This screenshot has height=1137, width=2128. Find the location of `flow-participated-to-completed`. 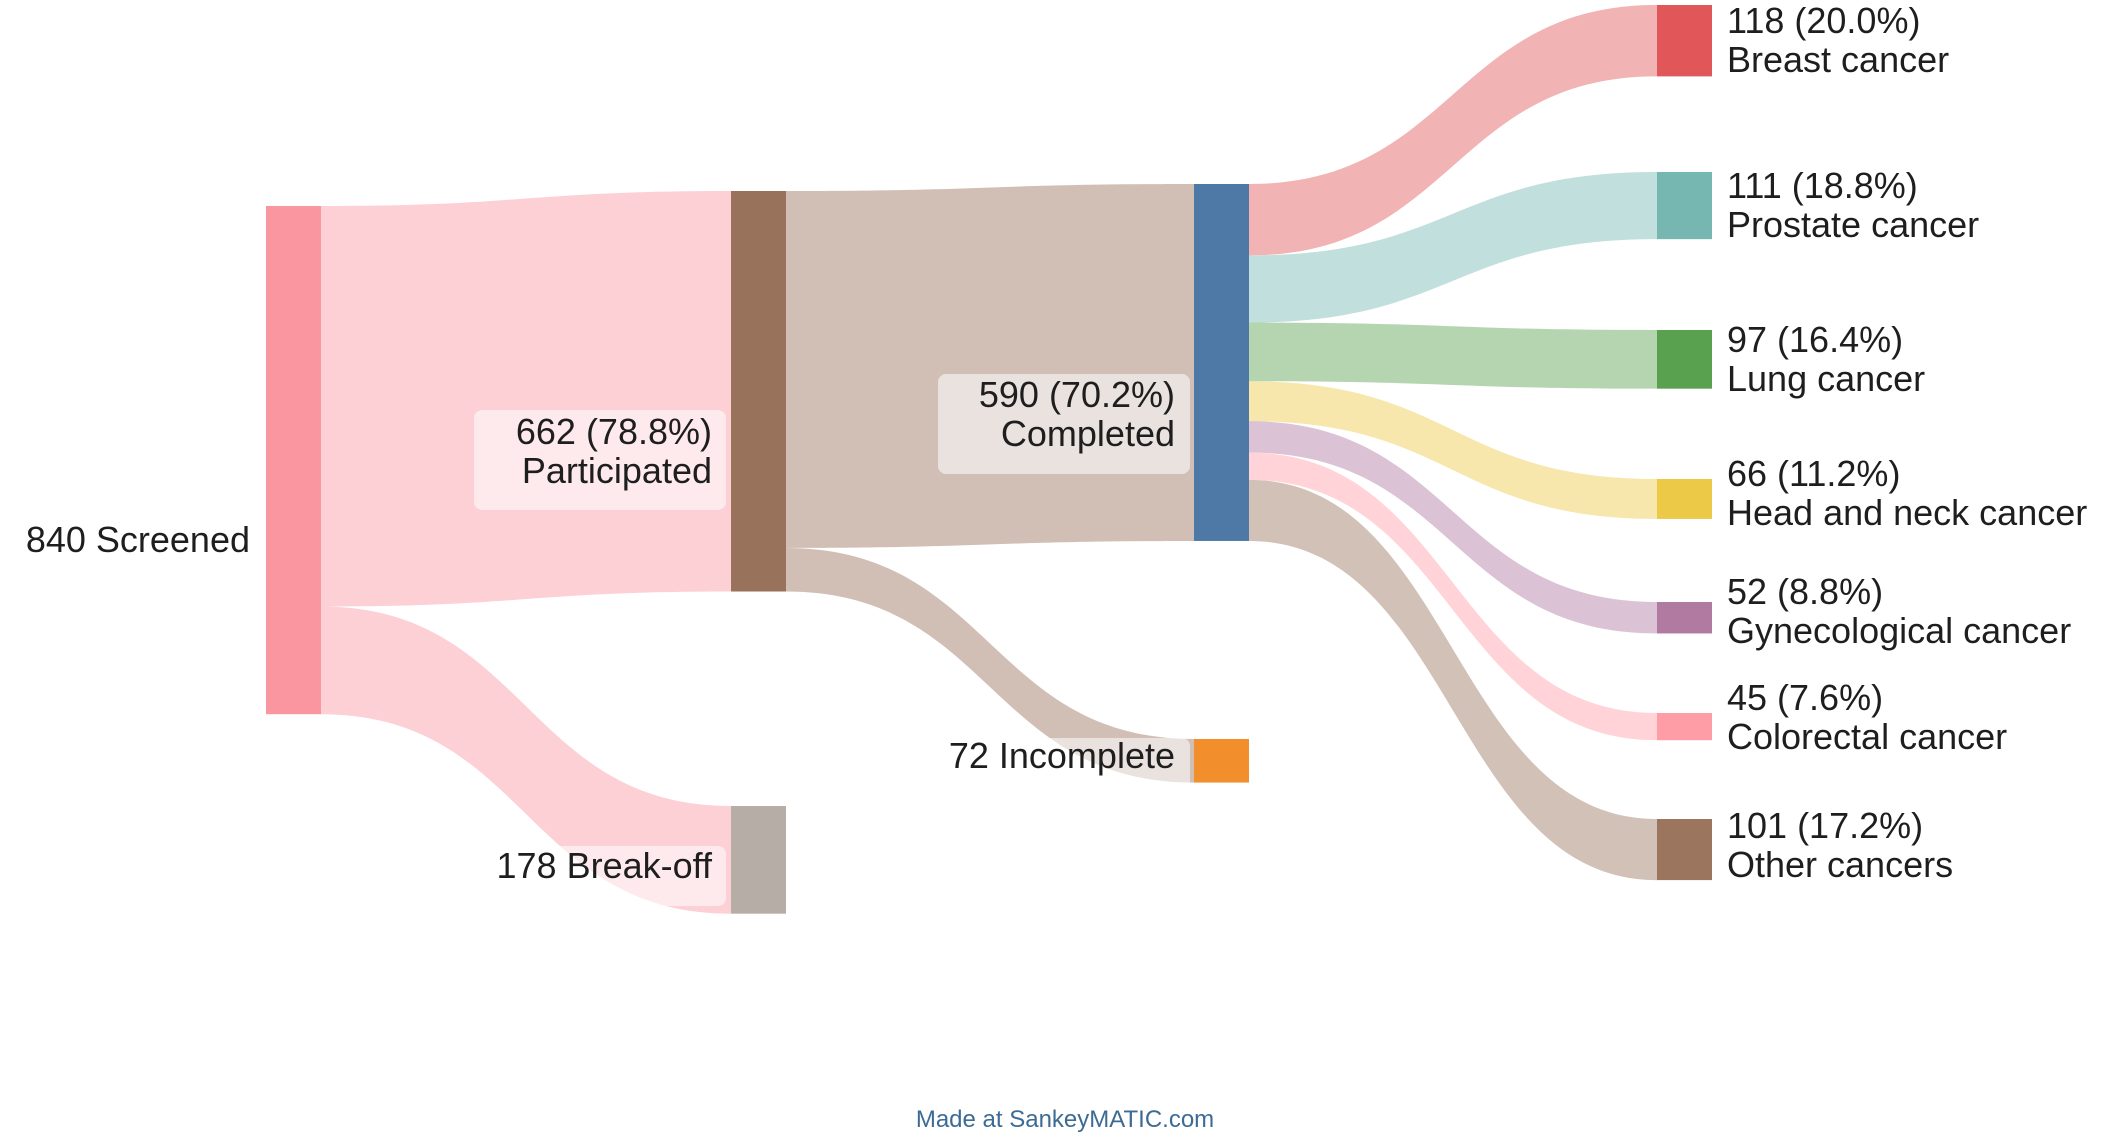

flow-participated-to-completed is located at coordinates (990, 366).